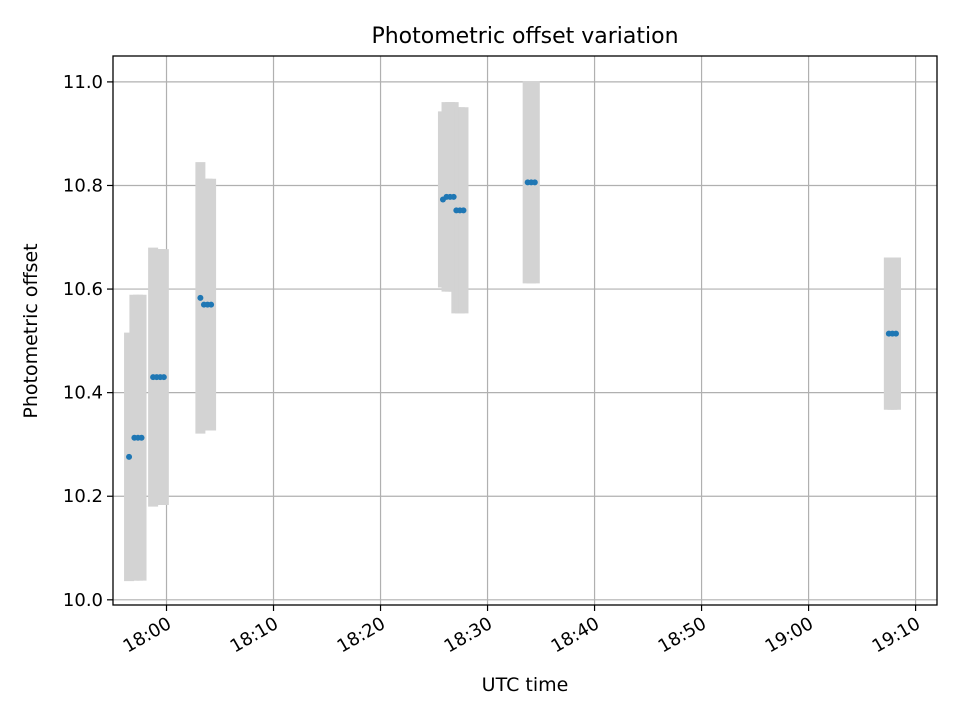 This screenshot has width=960, height=720. What do you see at coordinates (525, 685) in the screenshot?
I see `x-axis-title: UTC time` at bounding box center [525, 685].